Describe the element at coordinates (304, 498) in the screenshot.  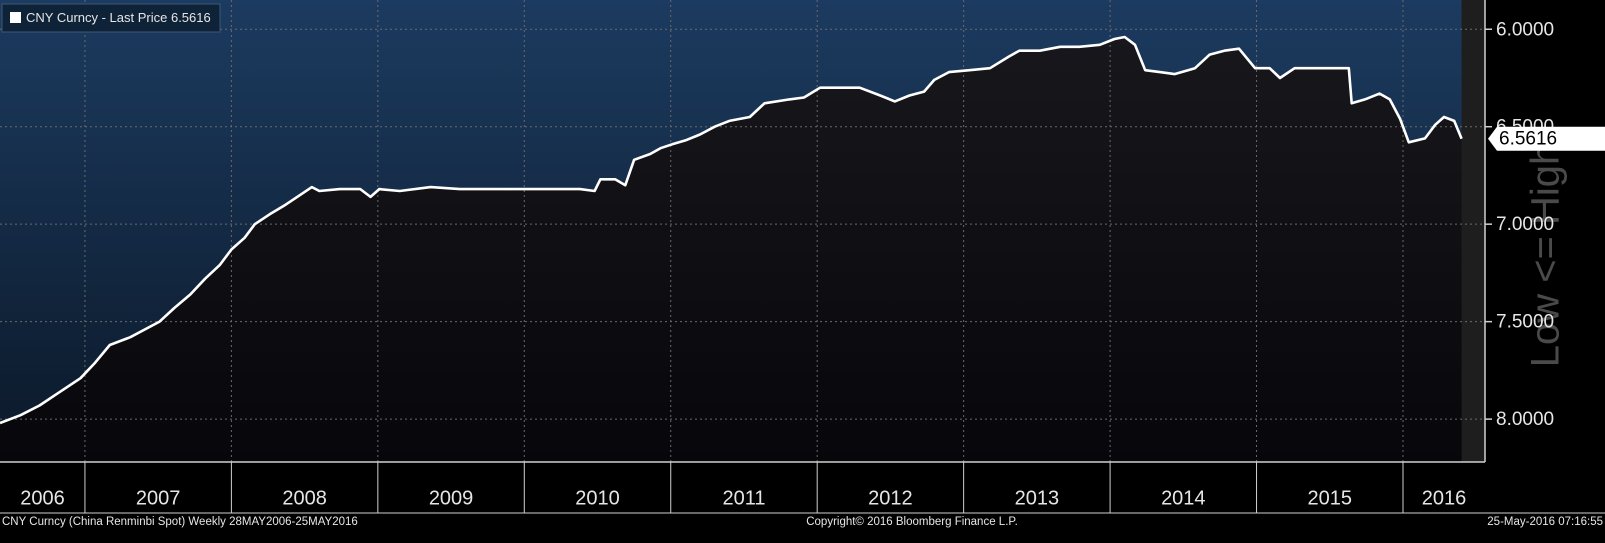
I see `x-tick-label: 2008` at that location.